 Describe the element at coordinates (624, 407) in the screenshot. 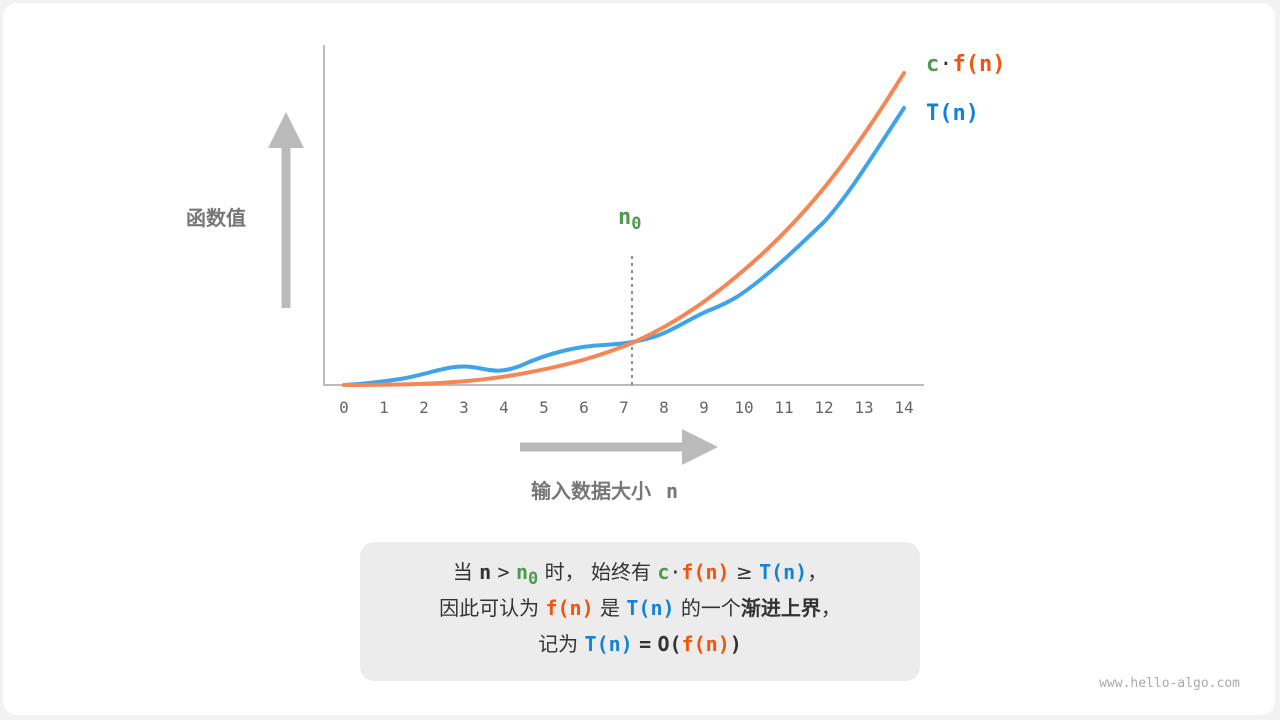

I see `x-tick-label: 7` at that location.